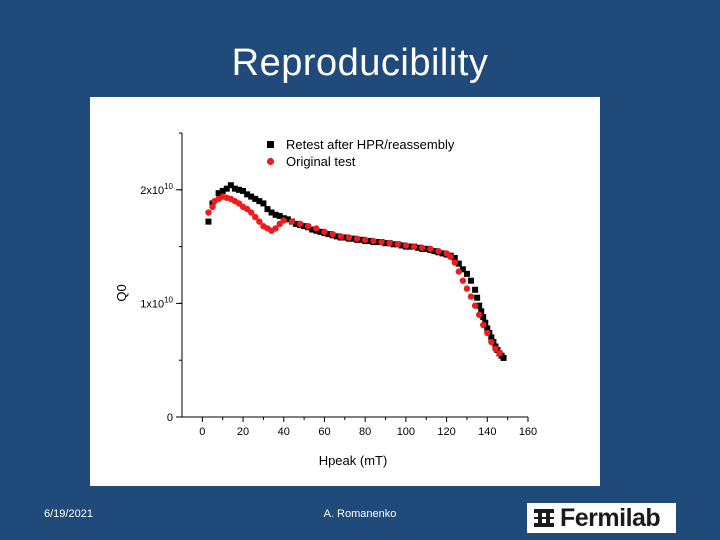 Image resolution: width=720 pixels, height=540 pixels. I want to click on y-tick-label: 0, so click(170, 418).